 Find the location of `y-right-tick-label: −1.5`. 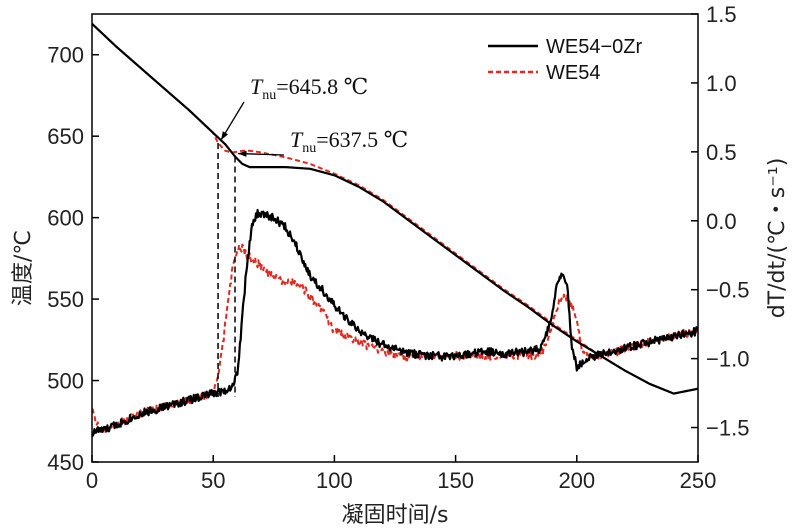

y-right-tick-label: −1.5 is located at coordinates (727, 428).